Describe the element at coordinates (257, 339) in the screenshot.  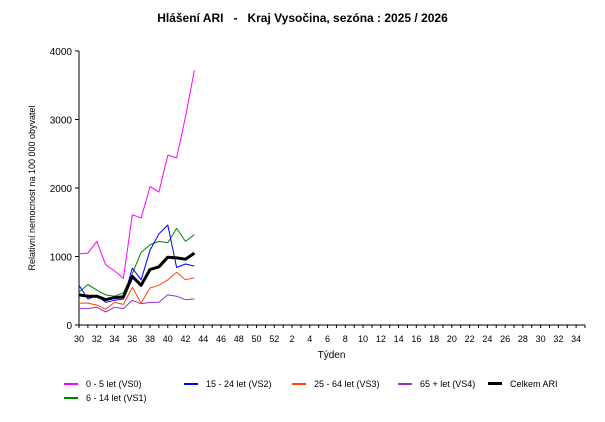
I see `x-tick-label: 50` at that location.